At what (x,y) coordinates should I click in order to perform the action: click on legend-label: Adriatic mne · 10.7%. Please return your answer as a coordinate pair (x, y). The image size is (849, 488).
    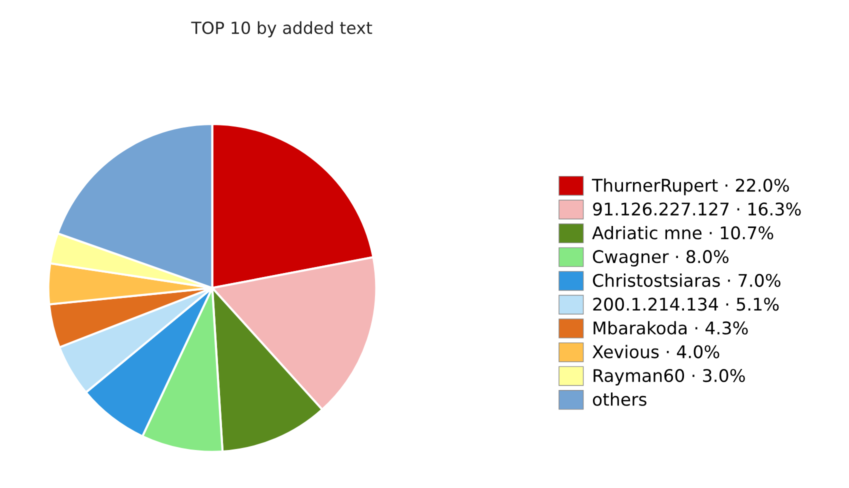
    Looking at the image, I should click on (683, 233).